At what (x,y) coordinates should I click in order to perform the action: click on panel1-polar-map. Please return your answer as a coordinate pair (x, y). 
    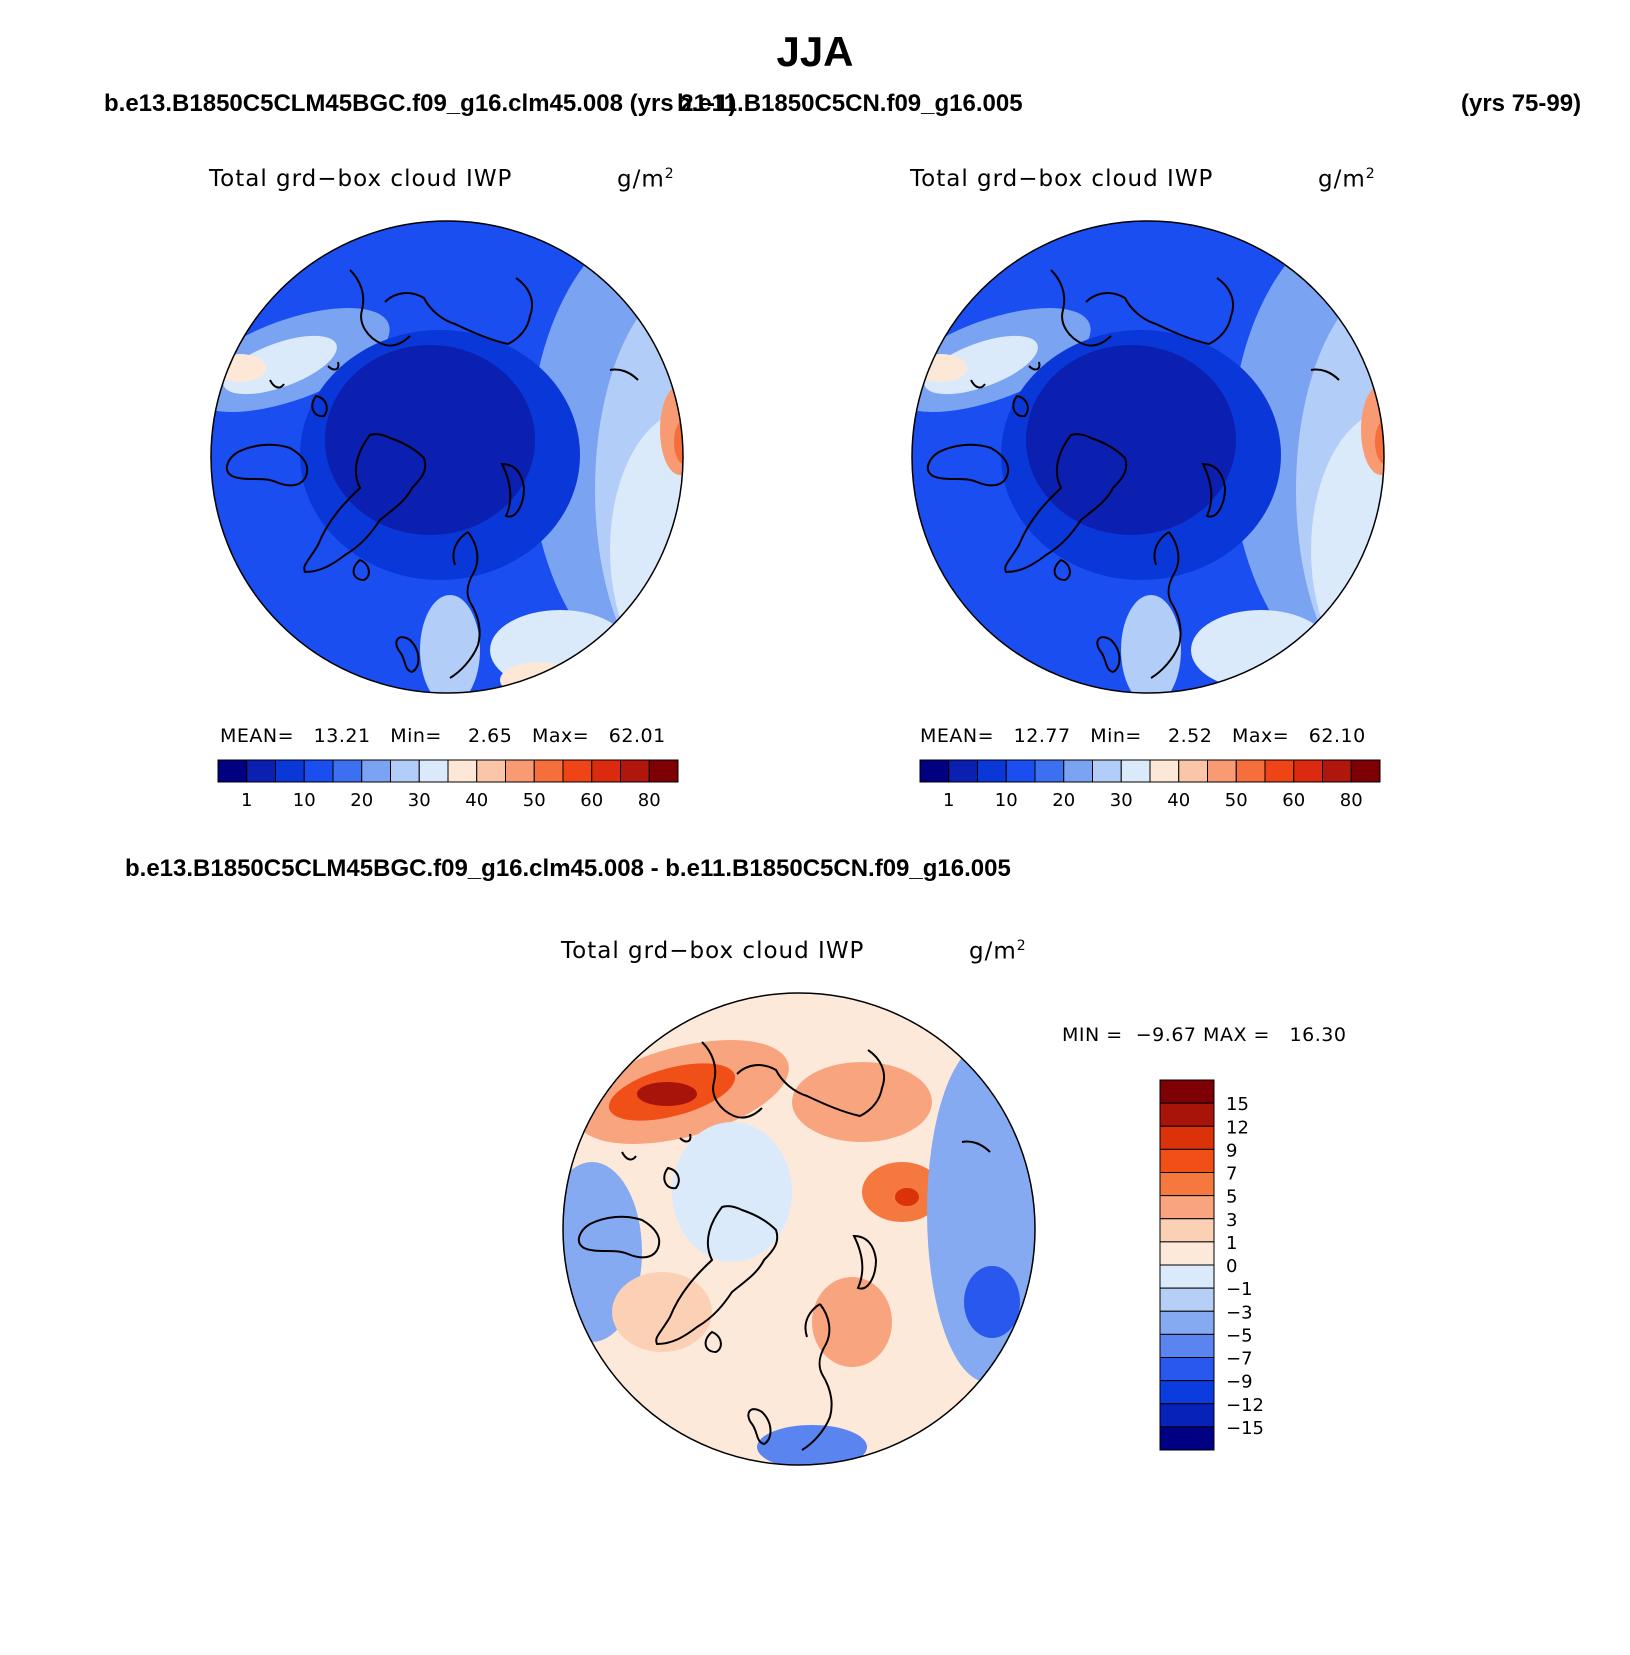
    Looking at the image, I should click on (447, 457).